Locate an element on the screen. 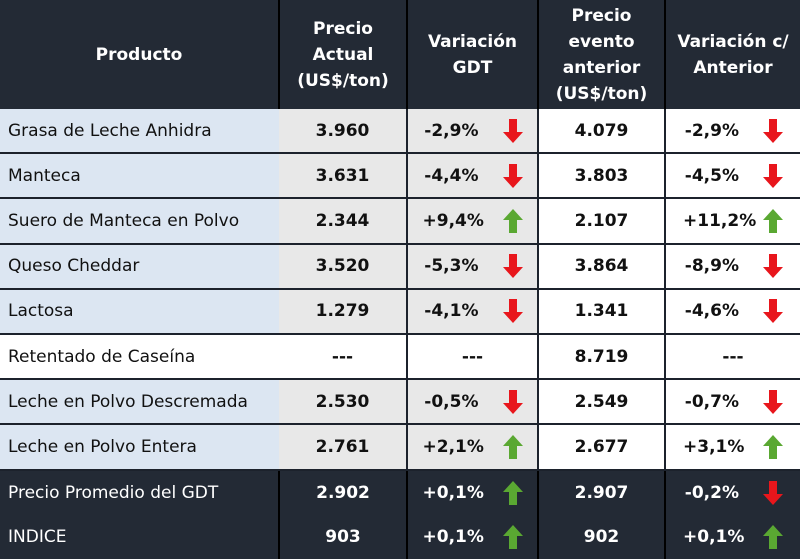 The image size is (800, 559). variation-previous-text: -4,5% is located at coordinates (711, 175).